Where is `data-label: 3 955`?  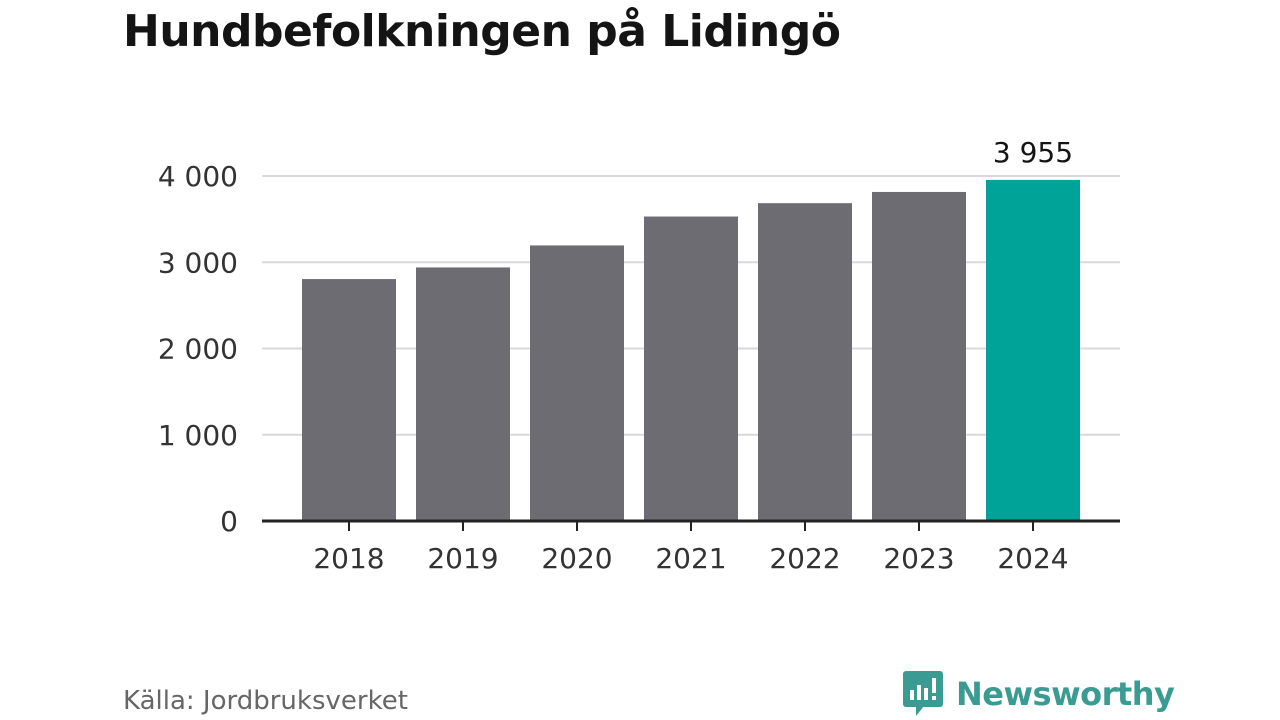 data-label: 3 955 is located at coordinates (1033, 152).